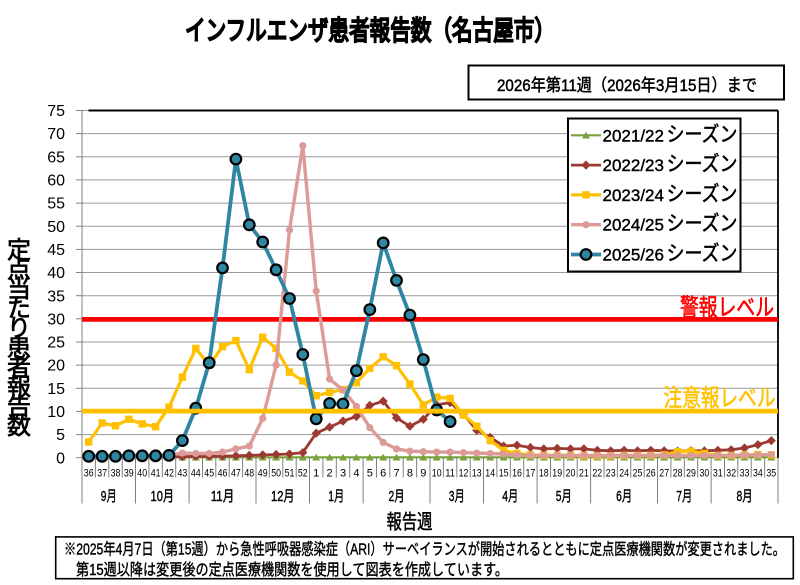  I want to click on svg-text: 数, so click(19, 426).